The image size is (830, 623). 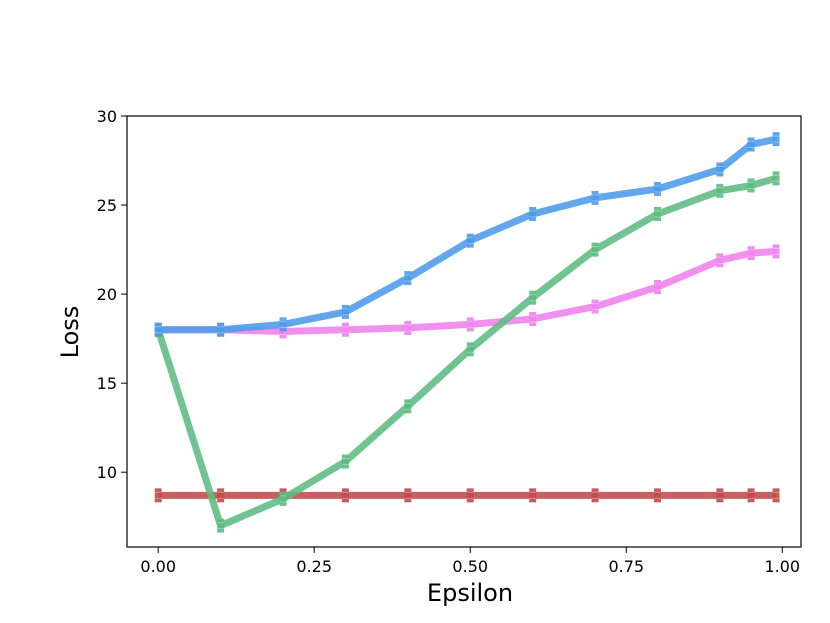 I want to click on x-axis-label: Epsilon, so click(x=470, y=593).